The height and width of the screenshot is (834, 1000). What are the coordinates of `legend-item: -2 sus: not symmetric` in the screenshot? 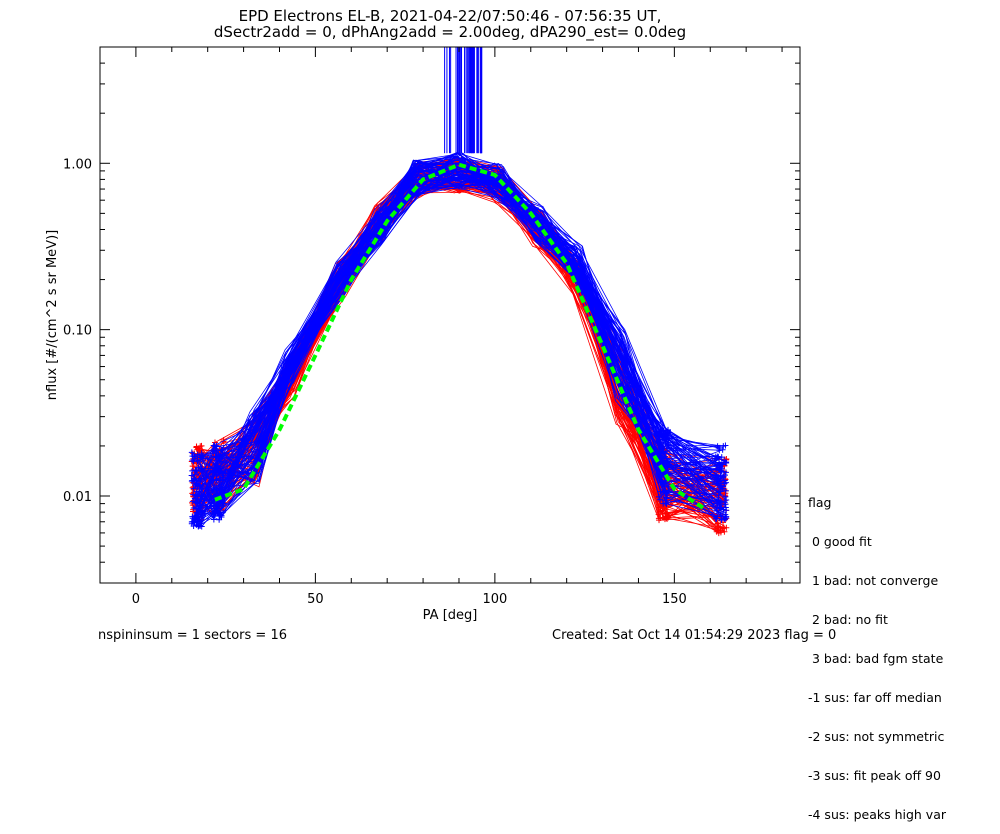 It's located at (876, 736).